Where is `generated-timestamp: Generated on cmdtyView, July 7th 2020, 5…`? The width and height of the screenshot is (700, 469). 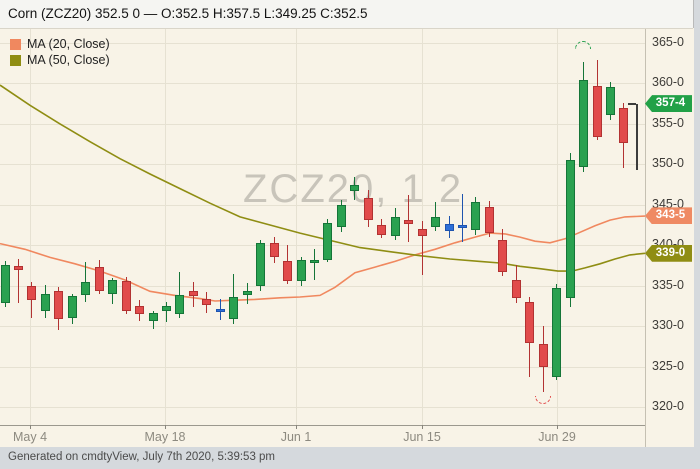
generated-timestamp: Generated on cmdtyView, July 7th 2020, 5… is located at coordinates (142, 457).